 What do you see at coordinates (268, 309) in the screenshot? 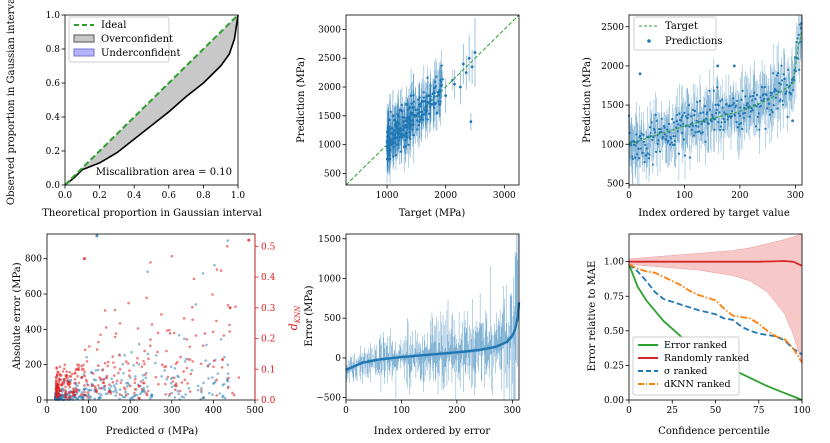
I see `right-y-tick-label: 0.3` at bounding box center [268, 309].